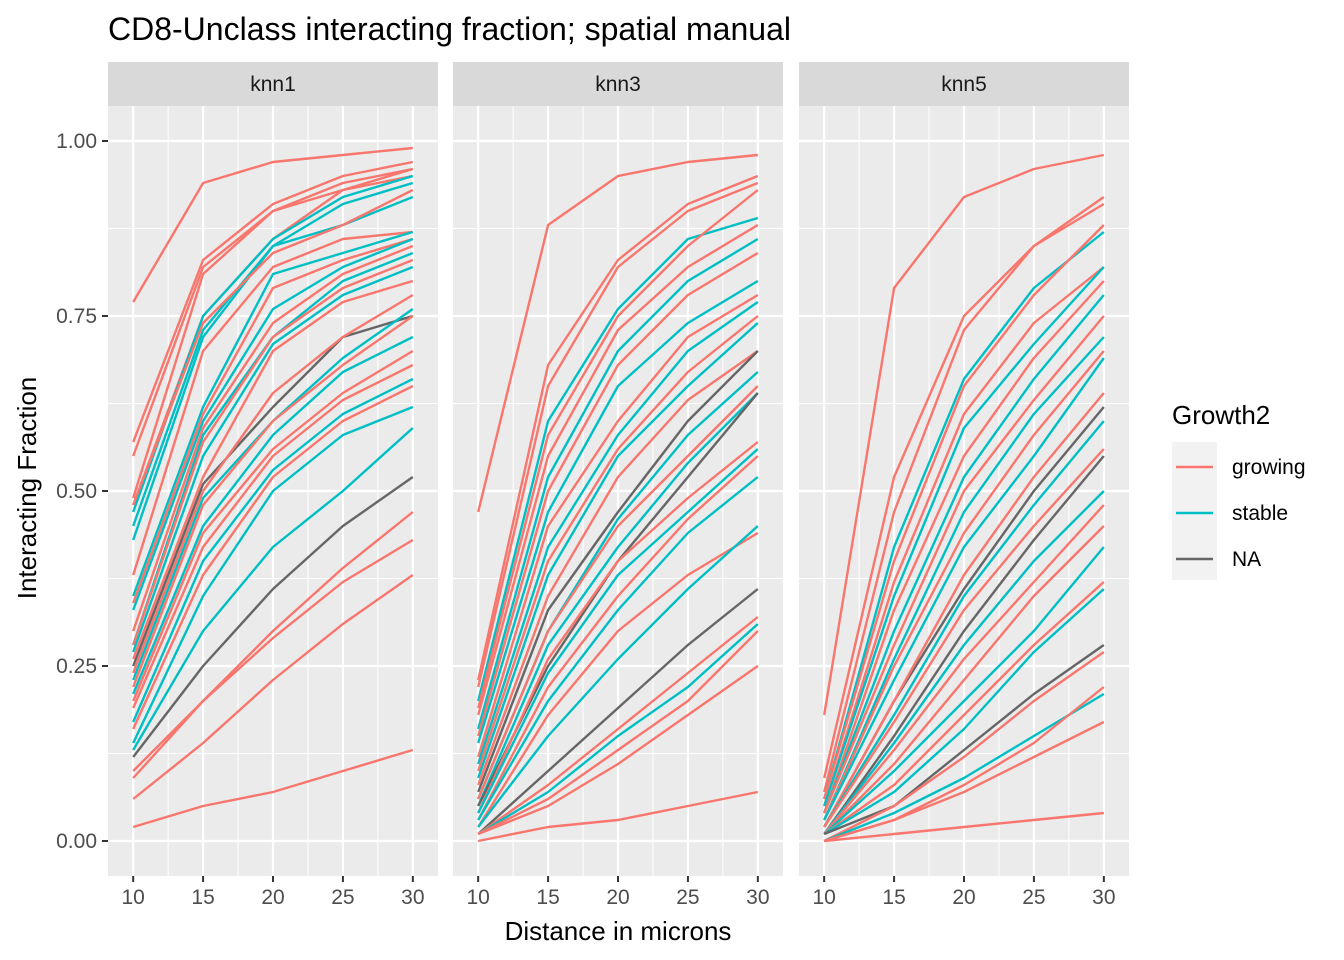  What do you see at coordinates (1221, 415) in the screenshot?
I see `legend-title: Growth2` at bounding box center [1221, 415].